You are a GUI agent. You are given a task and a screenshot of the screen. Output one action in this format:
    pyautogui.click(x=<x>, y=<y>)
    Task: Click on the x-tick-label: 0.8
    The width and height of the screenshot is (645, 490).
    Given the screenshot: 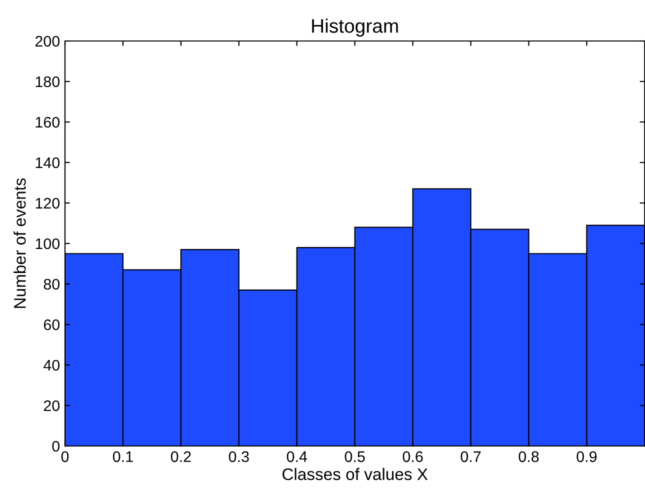 What is the action you would take?
    pyautogui.click(x=528, y=456)
    